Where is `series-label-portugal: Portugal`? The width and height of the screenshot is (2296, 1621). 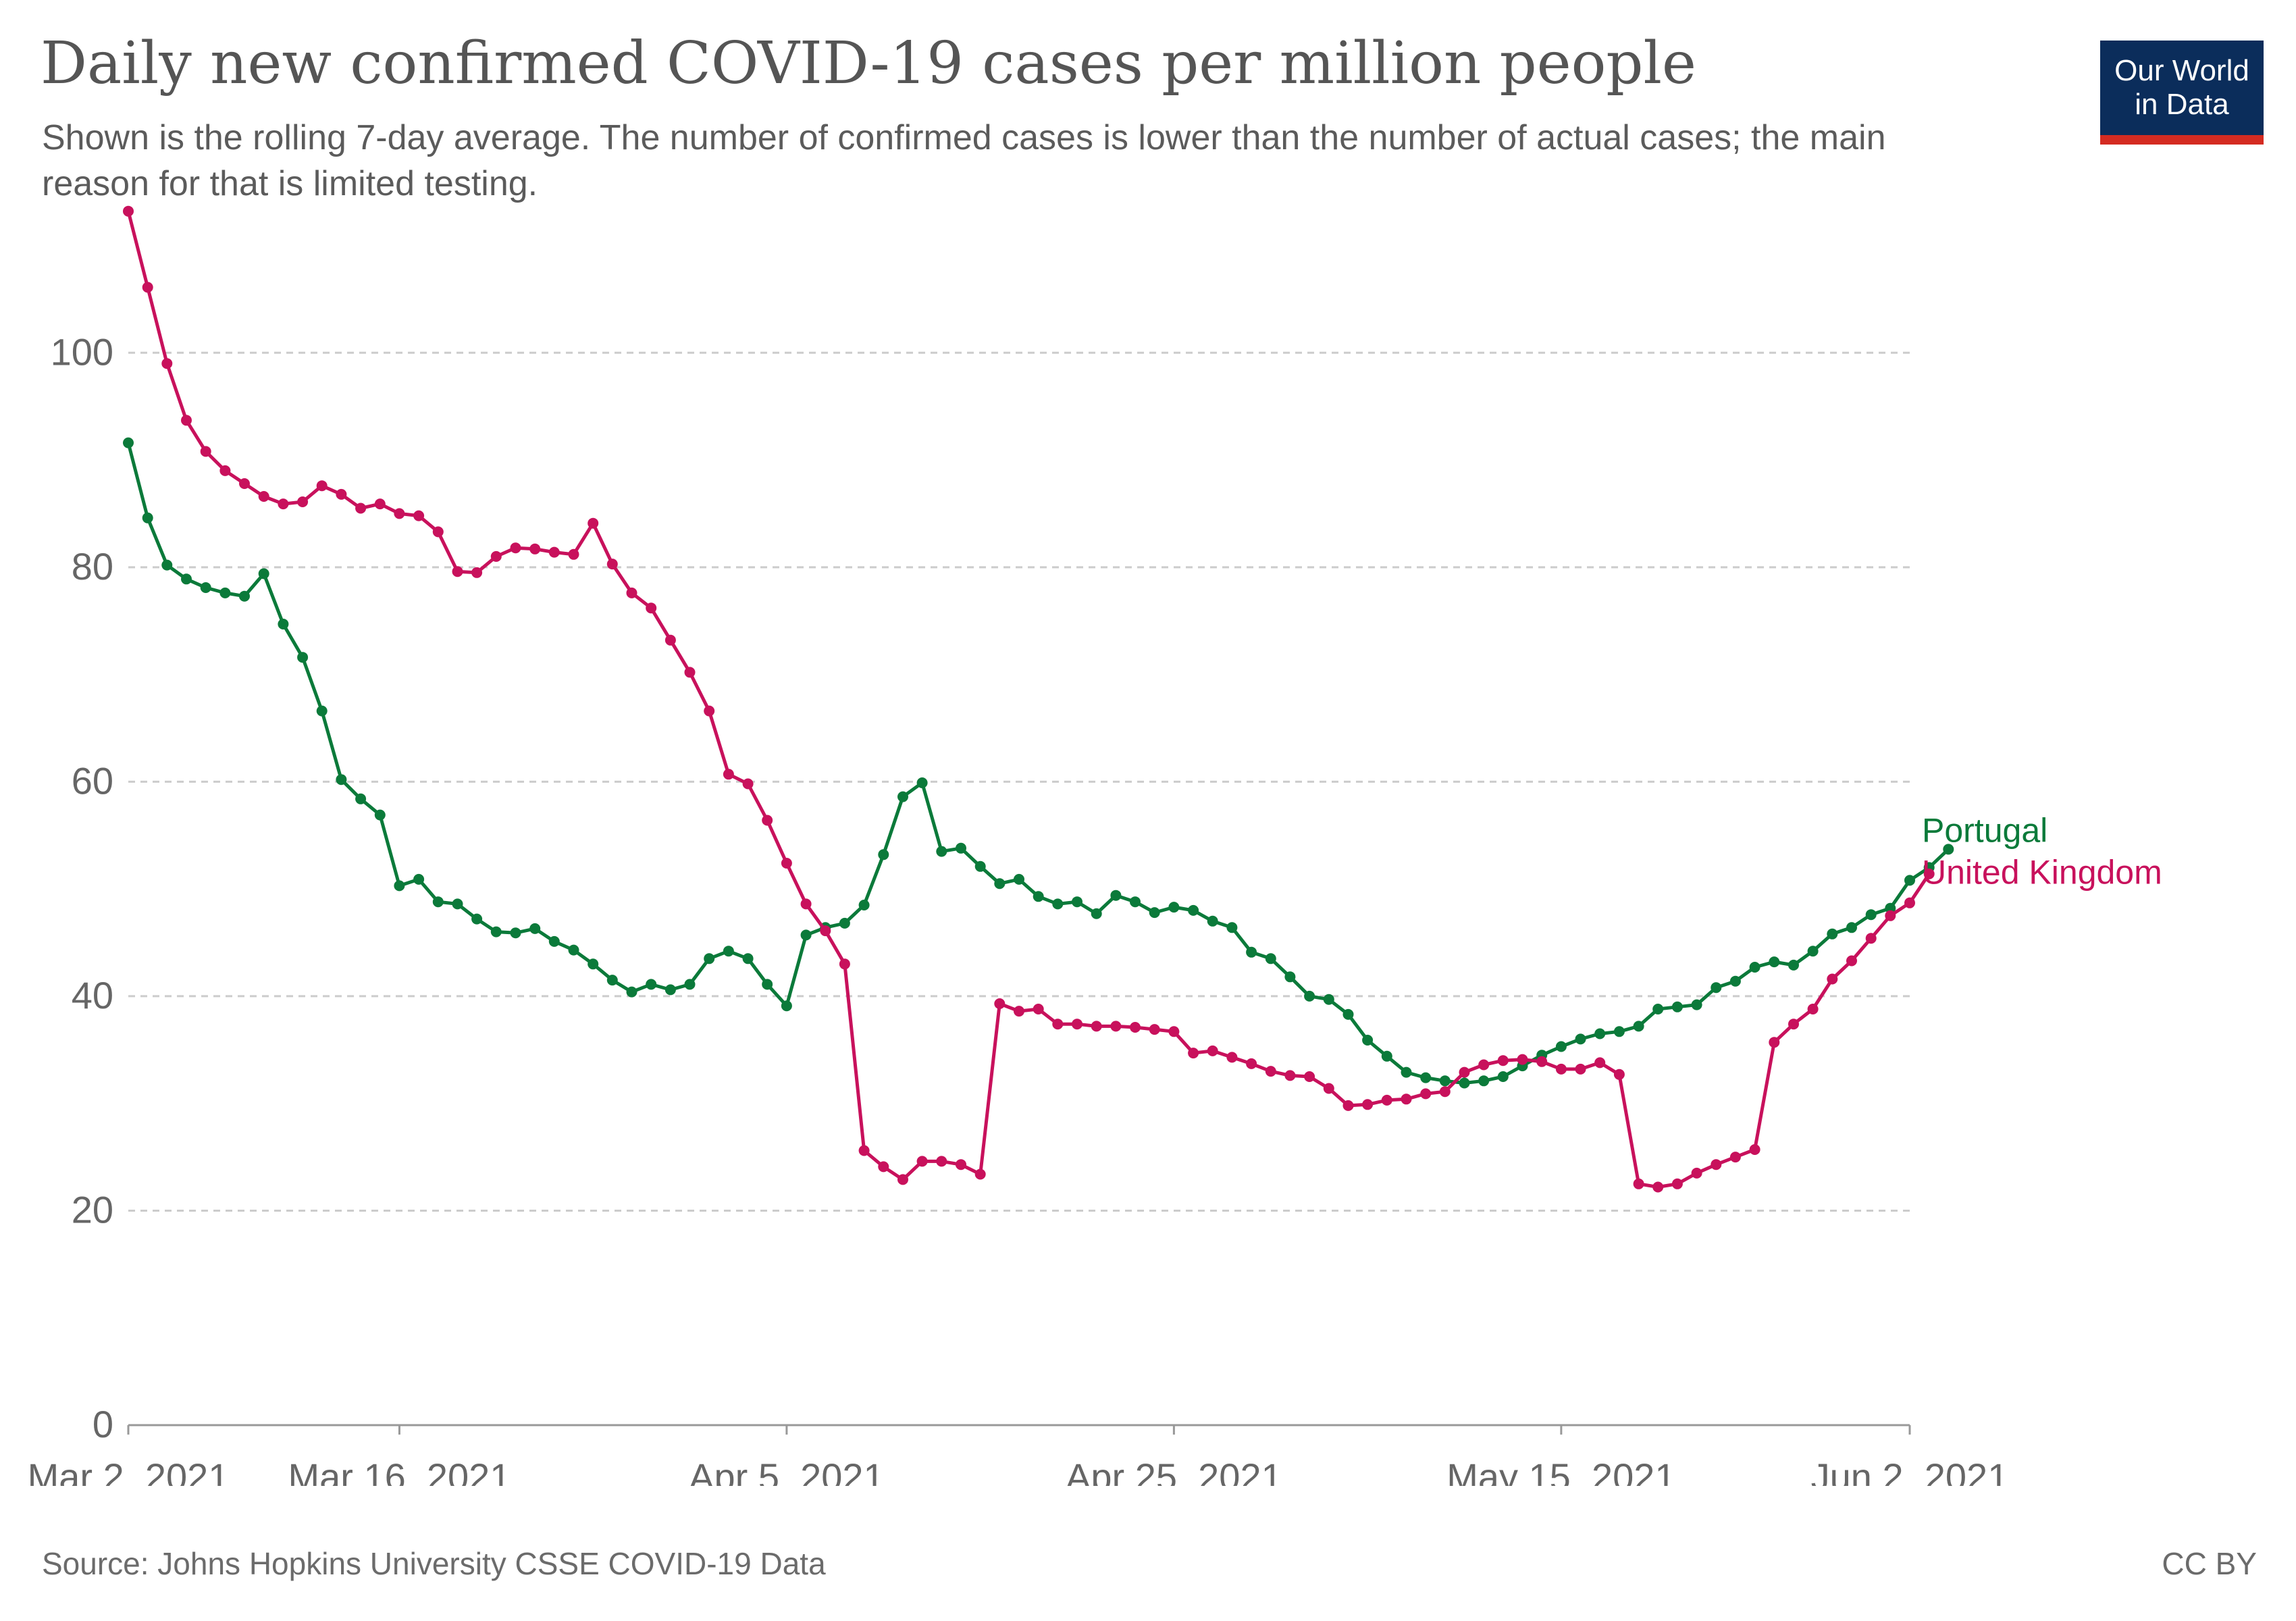 series-label-portugal: Portugal is located at coordinates (1985, 831).